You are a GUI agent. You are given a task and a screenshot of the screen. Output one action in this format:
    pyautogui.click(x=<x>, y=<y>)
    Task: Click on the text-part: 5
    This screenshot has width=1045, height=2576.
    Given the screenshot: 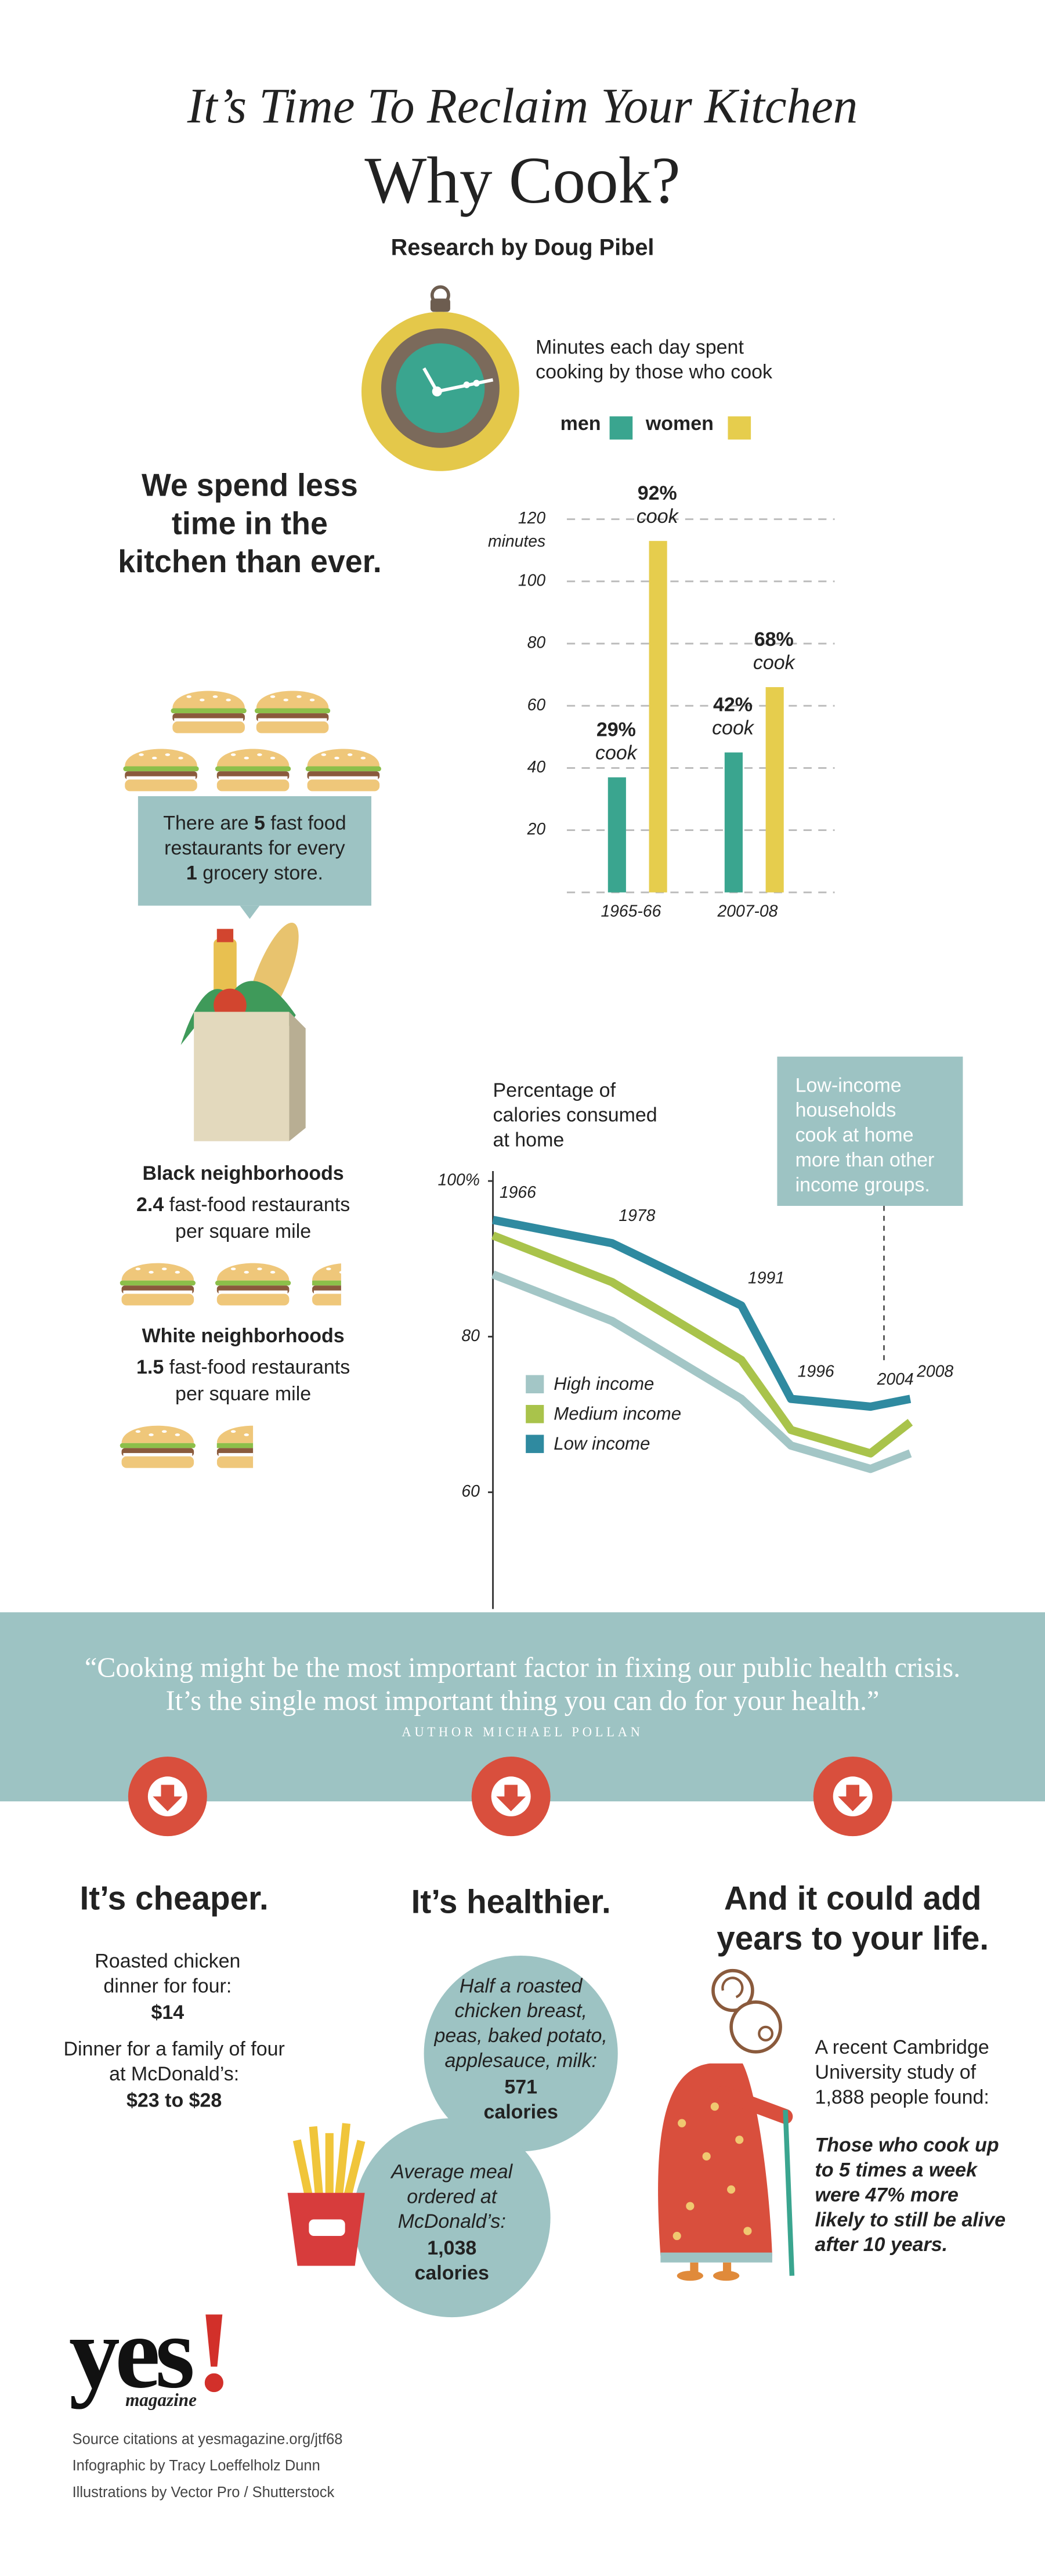 What is the action you would take?
    pyautogui.click(x=260, y=823)
    